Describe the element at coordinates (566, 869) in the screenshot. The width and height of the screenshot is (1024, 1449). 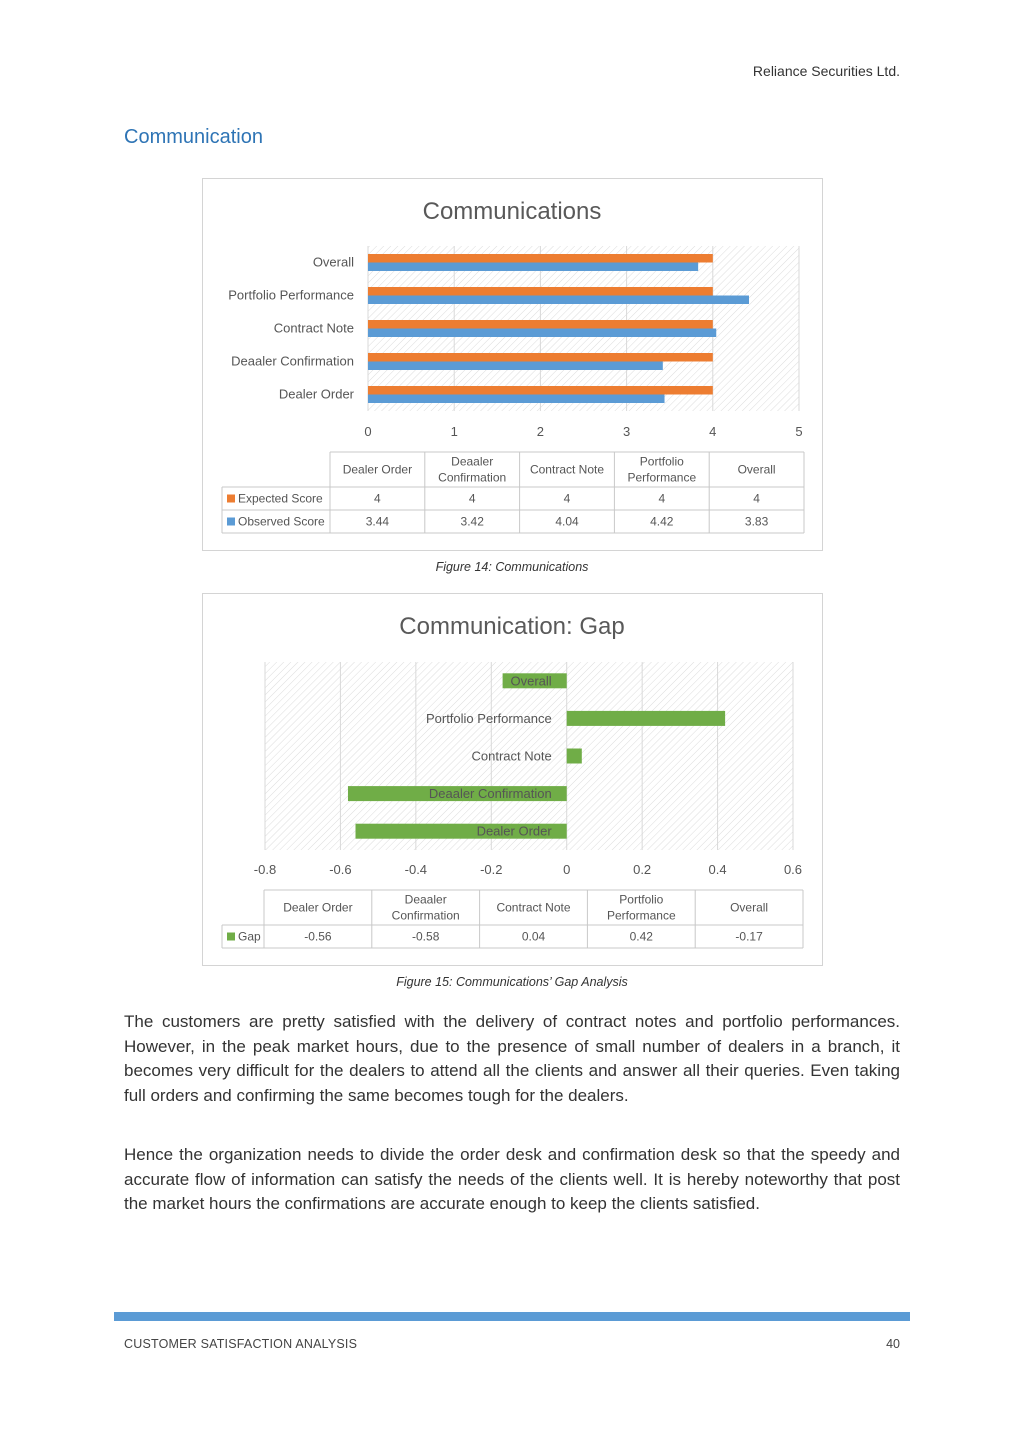
I see `chart2-tick-label: 0` at that location.